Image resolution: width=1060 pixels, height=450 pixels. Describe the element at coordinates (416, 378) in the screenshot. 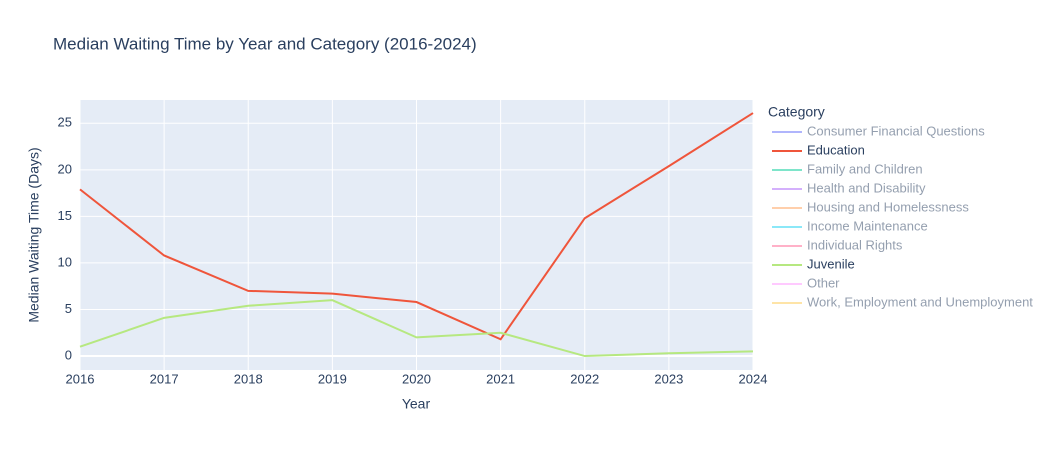

I see `x-tick-label: 2020` at that location.